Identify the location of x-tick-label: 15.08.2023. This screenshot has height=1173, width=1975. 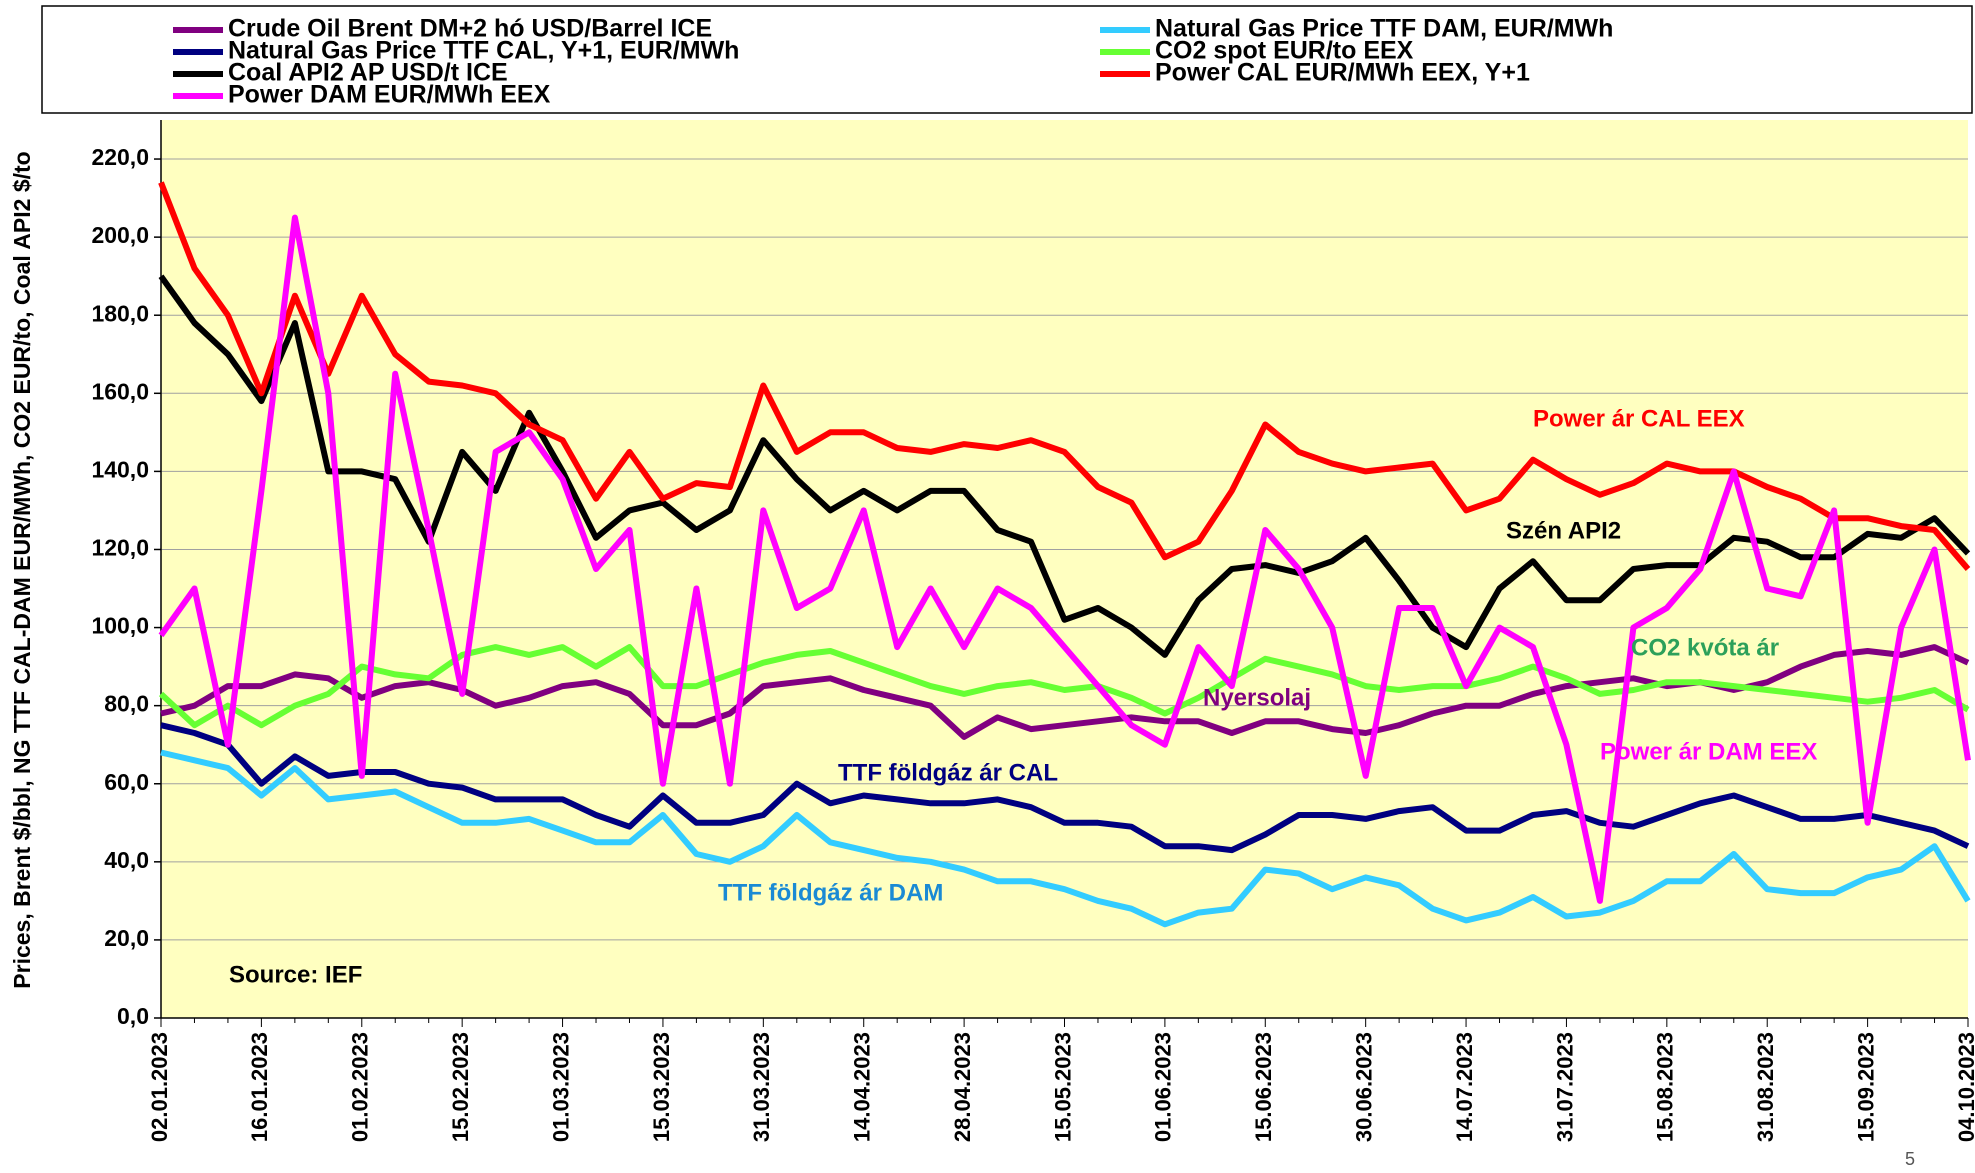
(1665, 1087).